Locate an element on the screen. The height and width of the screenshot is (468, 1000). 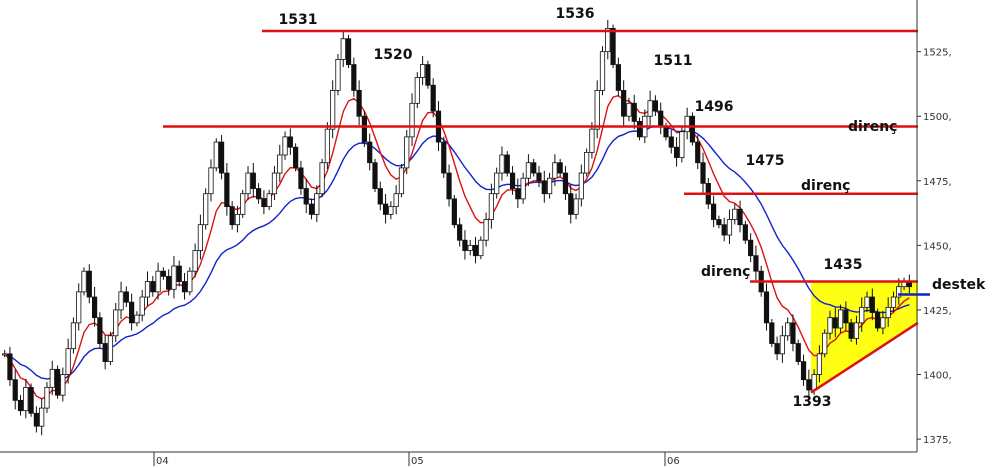
y-tick-label: 1475, is located at coordinates (937, 182).